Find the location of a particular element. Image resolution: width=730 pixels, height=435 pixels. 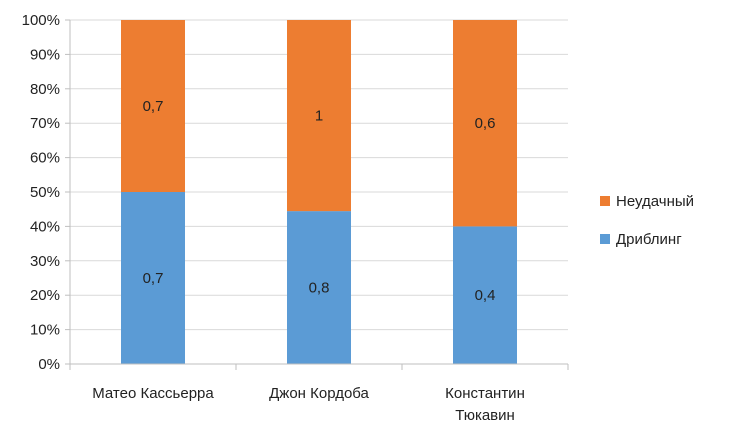

y-tick-label: 50% is located at coordinates (45, 192).